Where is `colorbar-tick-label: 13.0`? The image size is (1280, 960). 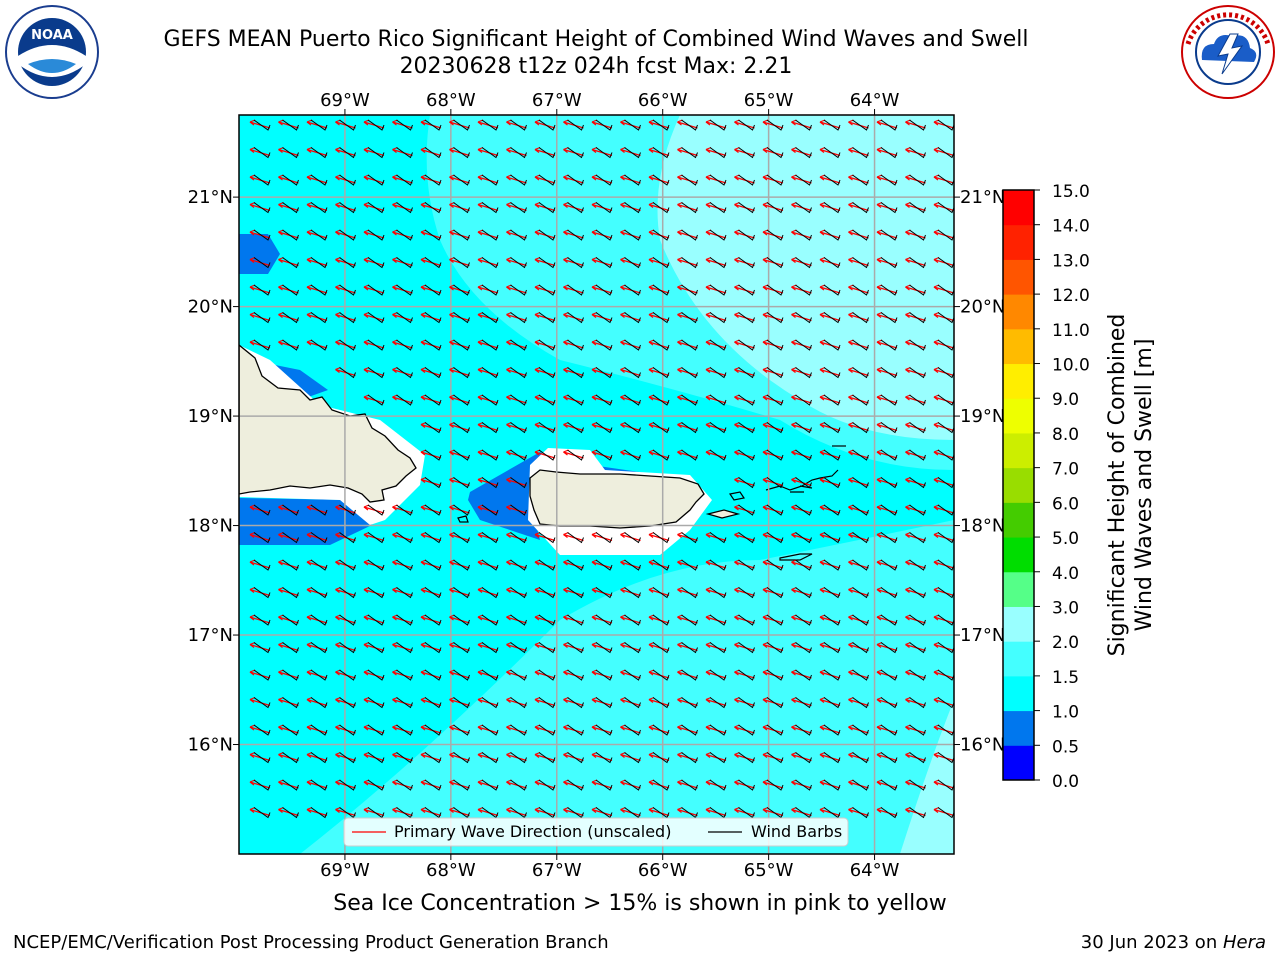 colorbar-tick-label: 13.0 is located at coordinates (1071, 261).